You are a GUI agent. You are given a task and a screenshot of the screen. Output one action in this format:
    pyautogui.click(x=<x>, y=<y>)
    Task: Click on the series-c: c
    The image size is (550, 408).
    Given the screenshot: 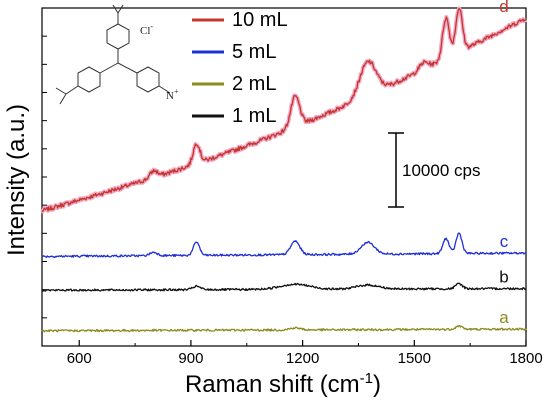 What is the action you would take?
    pyautogui.click(x=284, y=245)
    